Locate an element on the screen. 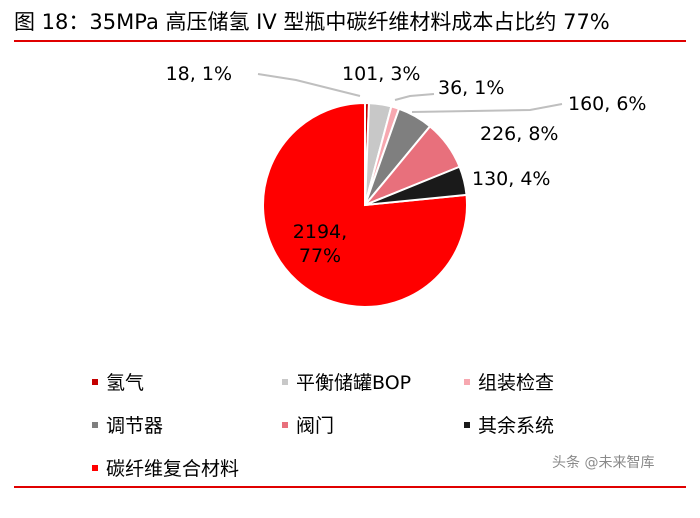 The width and height of the screenshot is (700, 518). data-label-4: 160, 6% is located at coordinates (607, 104).